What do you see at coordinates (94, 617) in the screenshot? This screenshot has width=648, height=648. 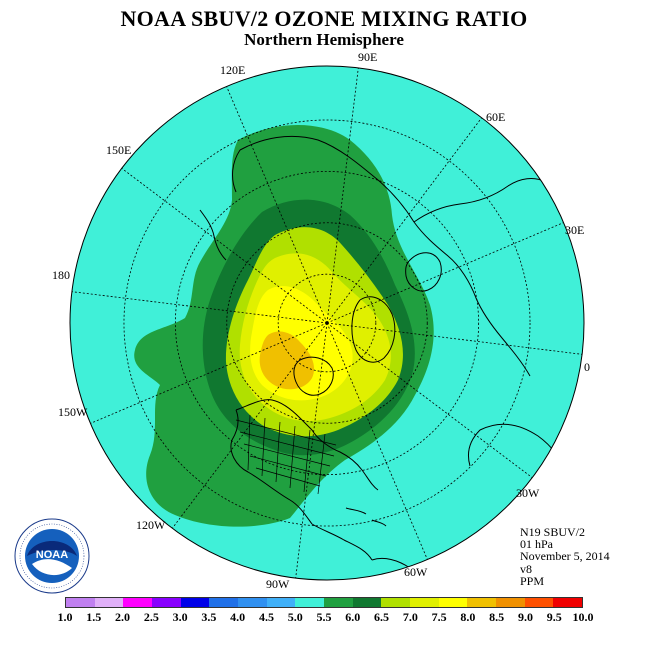 I see `legend-tick-label: 1.5` at bounding box center [94, 617].